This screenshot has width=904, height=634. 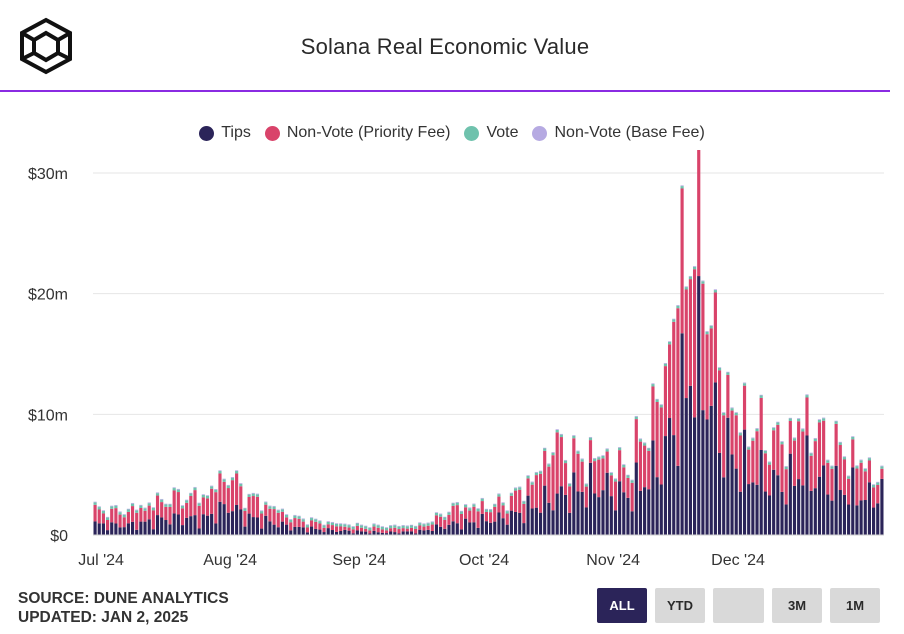 I want to click on range-blank-button, so click(x=738, y=605).